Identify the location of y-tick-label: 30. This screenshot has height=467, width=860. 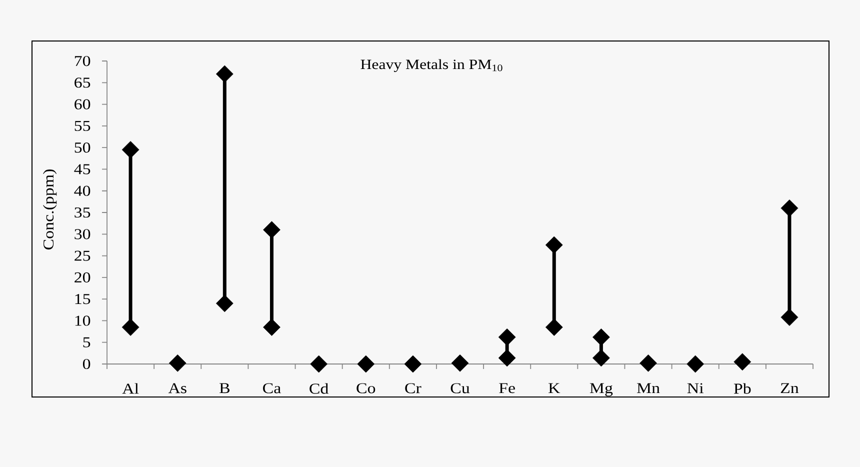
(82, 234).